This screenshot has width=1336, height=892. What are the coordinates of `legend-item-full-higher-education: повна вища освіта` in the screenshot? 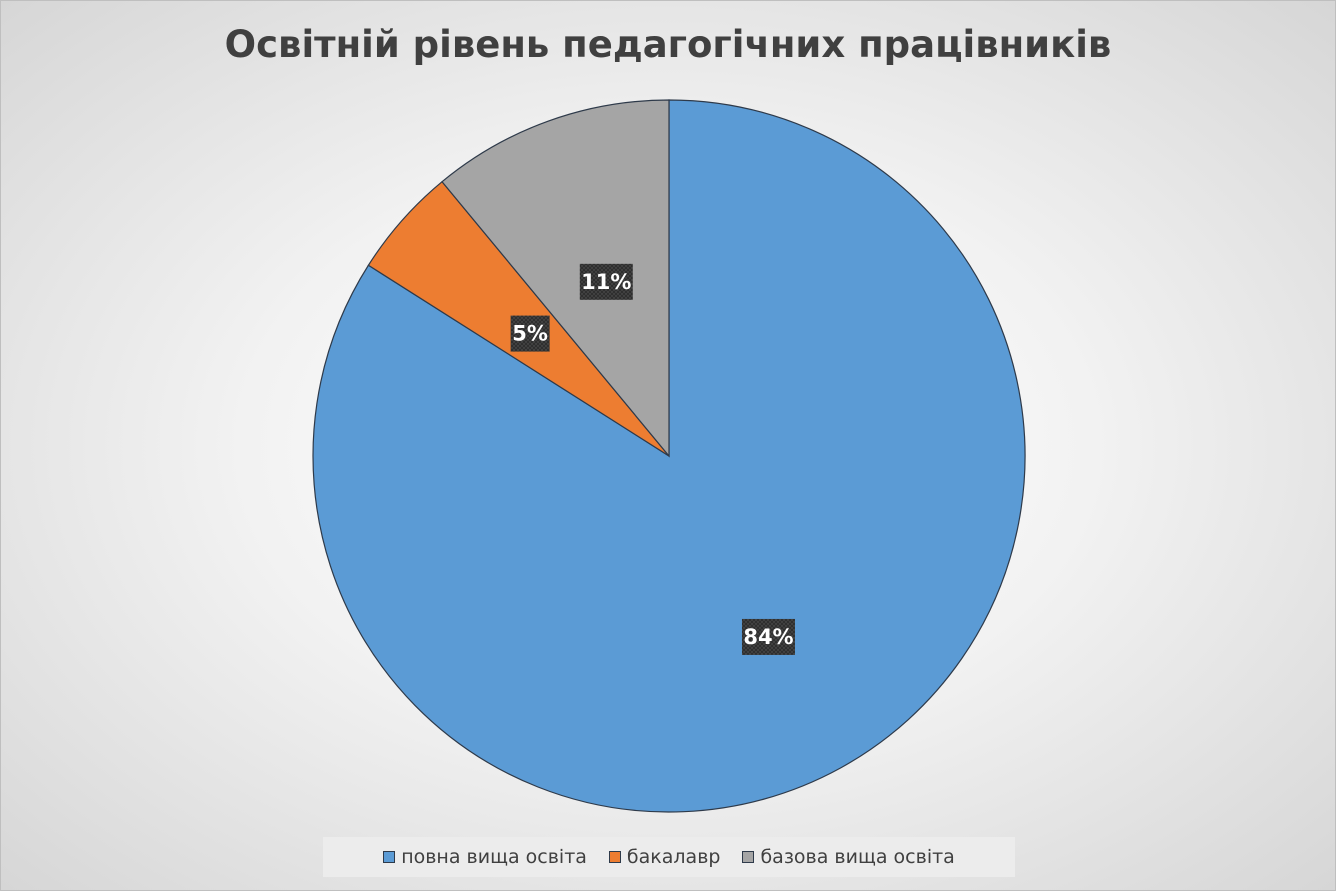 It's located at (485, 857).